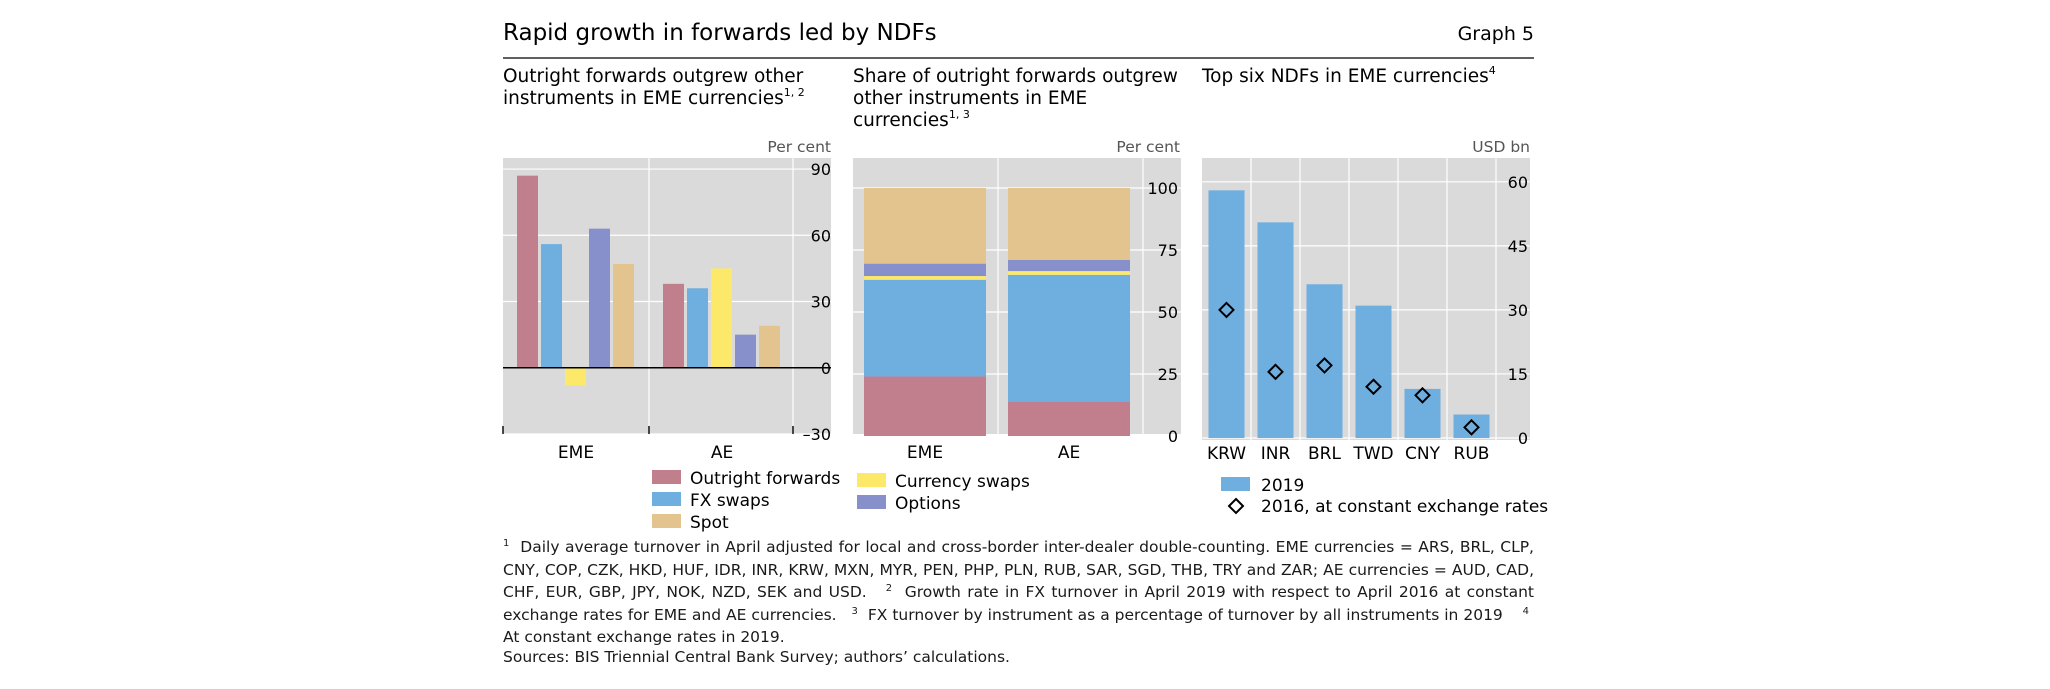 The width and height of the screenshot is (2050, 689). What do you see at coordinates (928, 504) in the screenshot?
I see `legend-label-options: Options` at bounding box center [928, 504].